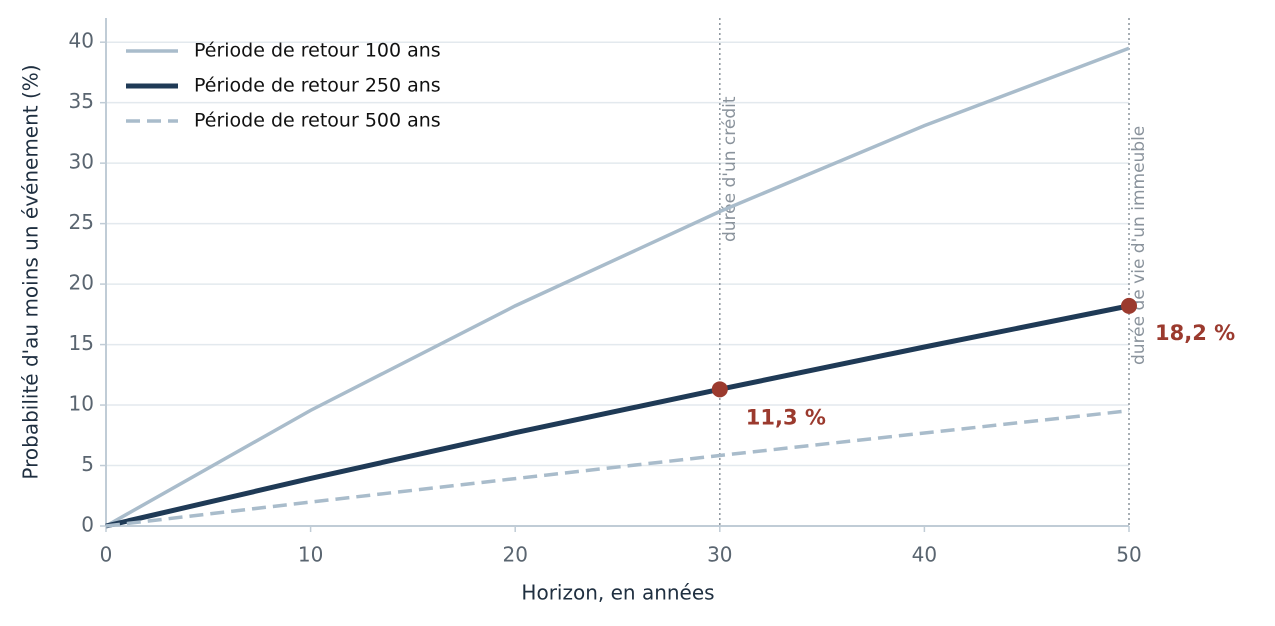 This screenshot has width=1275, height=626. Describe the element at coordinates (81, 101) in the screenshot. I see `y-tick-label: 35` at that location.